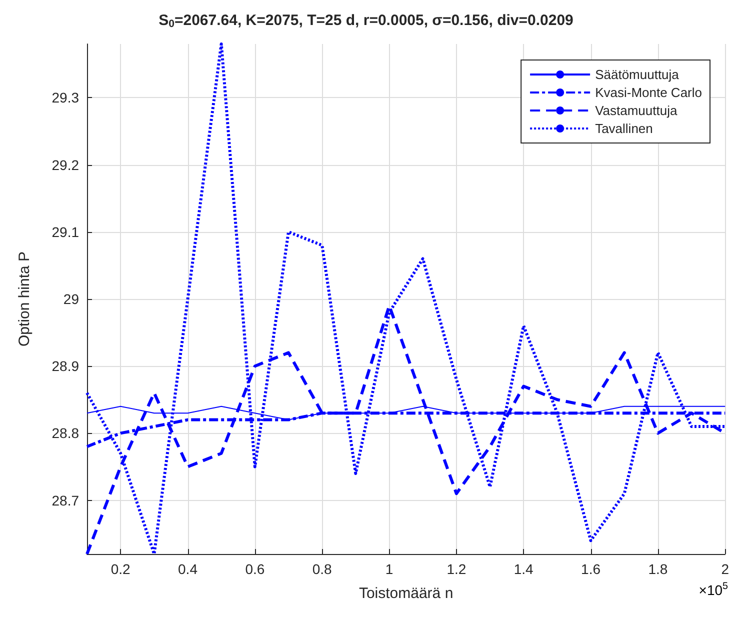 This screenshot has width=732, height=619. What do you see at coordinates (648, 92) in the screenshot?
I see `legend-label: Kvasi-Monte Carlo` at bounding box center [648, 92].